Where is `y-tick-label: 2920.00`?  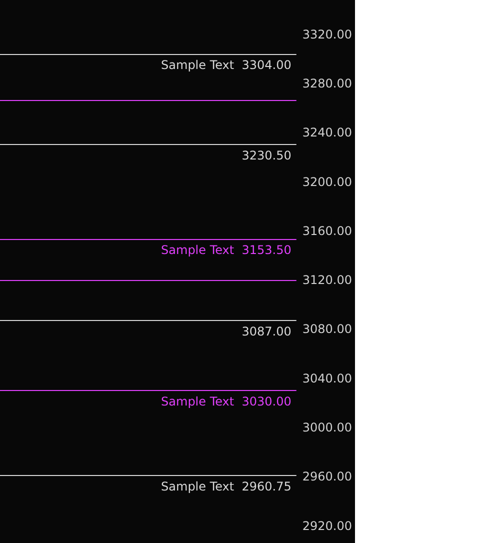 y-tick-label: 2920.00 is located at coordinates (327, 525).